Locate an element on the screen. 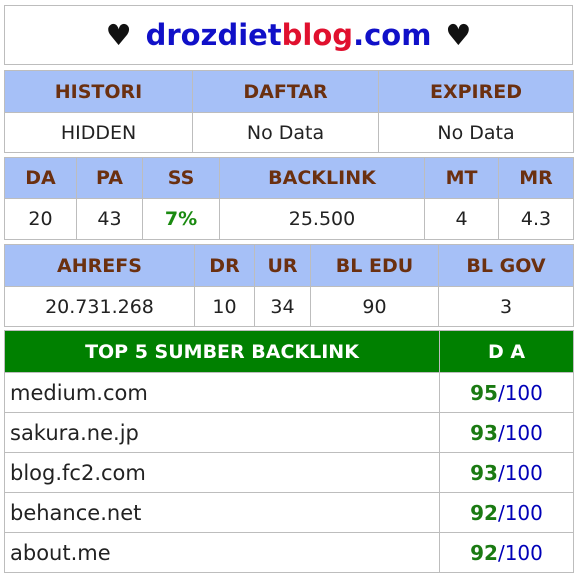 The height and width of the screenshot is (578, 578). metrics-header-row: DA PA SS BACKLINK MT MR is located at coordinates (289, 178).